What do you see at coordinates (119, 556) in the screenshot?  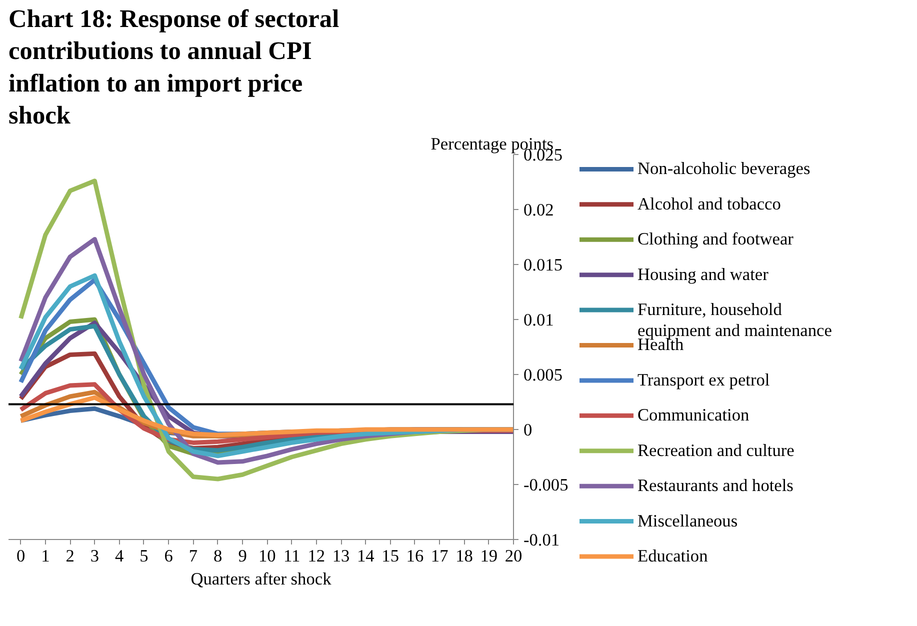 I see `x-tick-label: 4` at bounding box center [119, 556].